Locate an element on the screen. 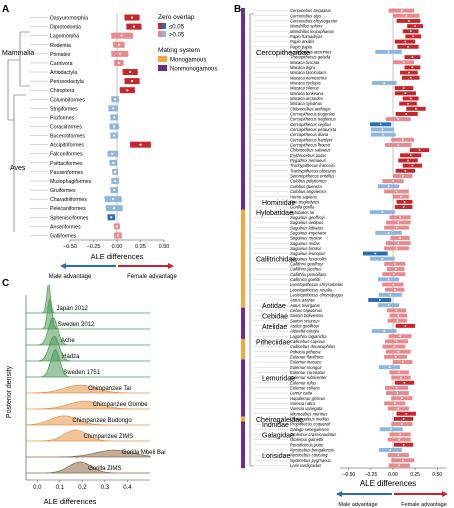 This screenshot has height=508, width=454. legend-zero-overlap: Zero overlap ≤0.05 >0.05 is located at coordinates (176, 26).